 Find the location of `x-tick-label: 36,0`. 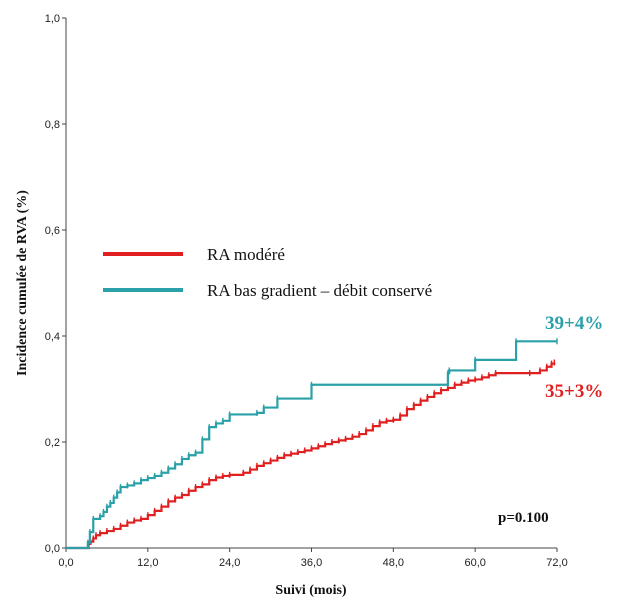

x-tick-label: 36,0 is located at coordinates (311, 563).